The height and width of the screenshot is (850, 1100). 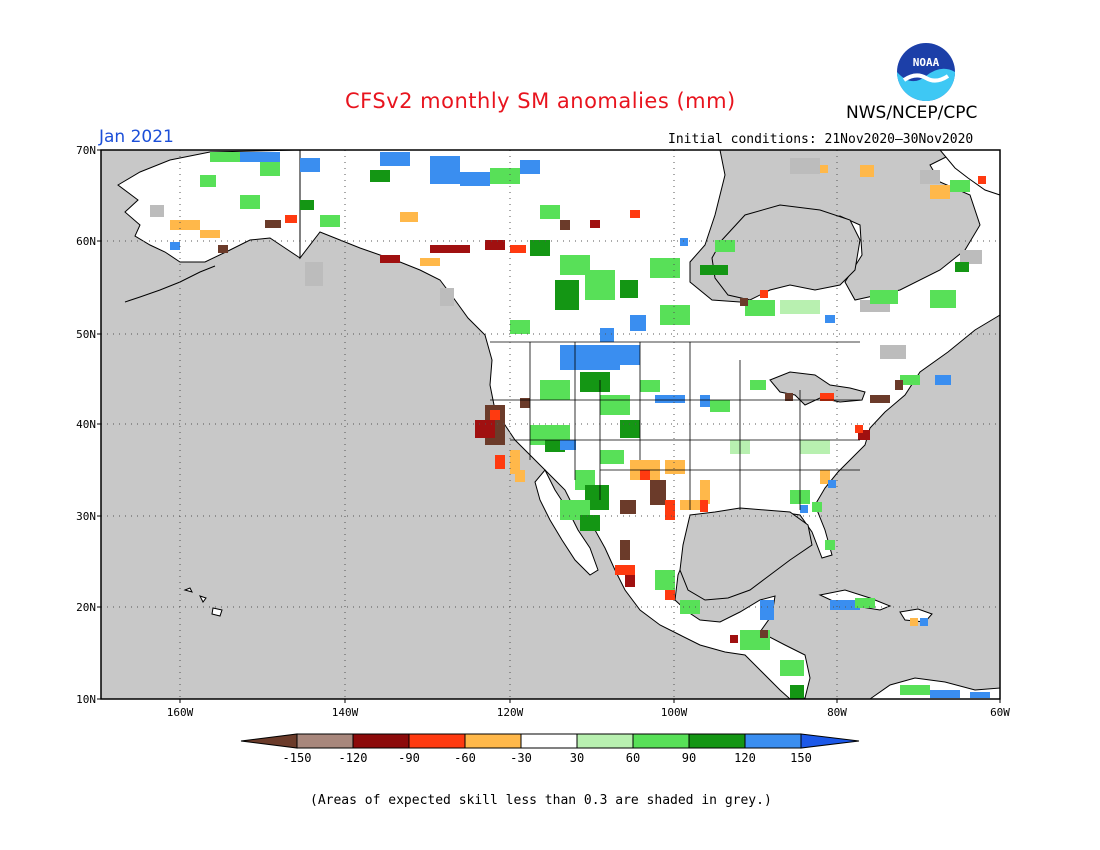 I want to click on lat-label: 40N, so click(x=86, y=424).